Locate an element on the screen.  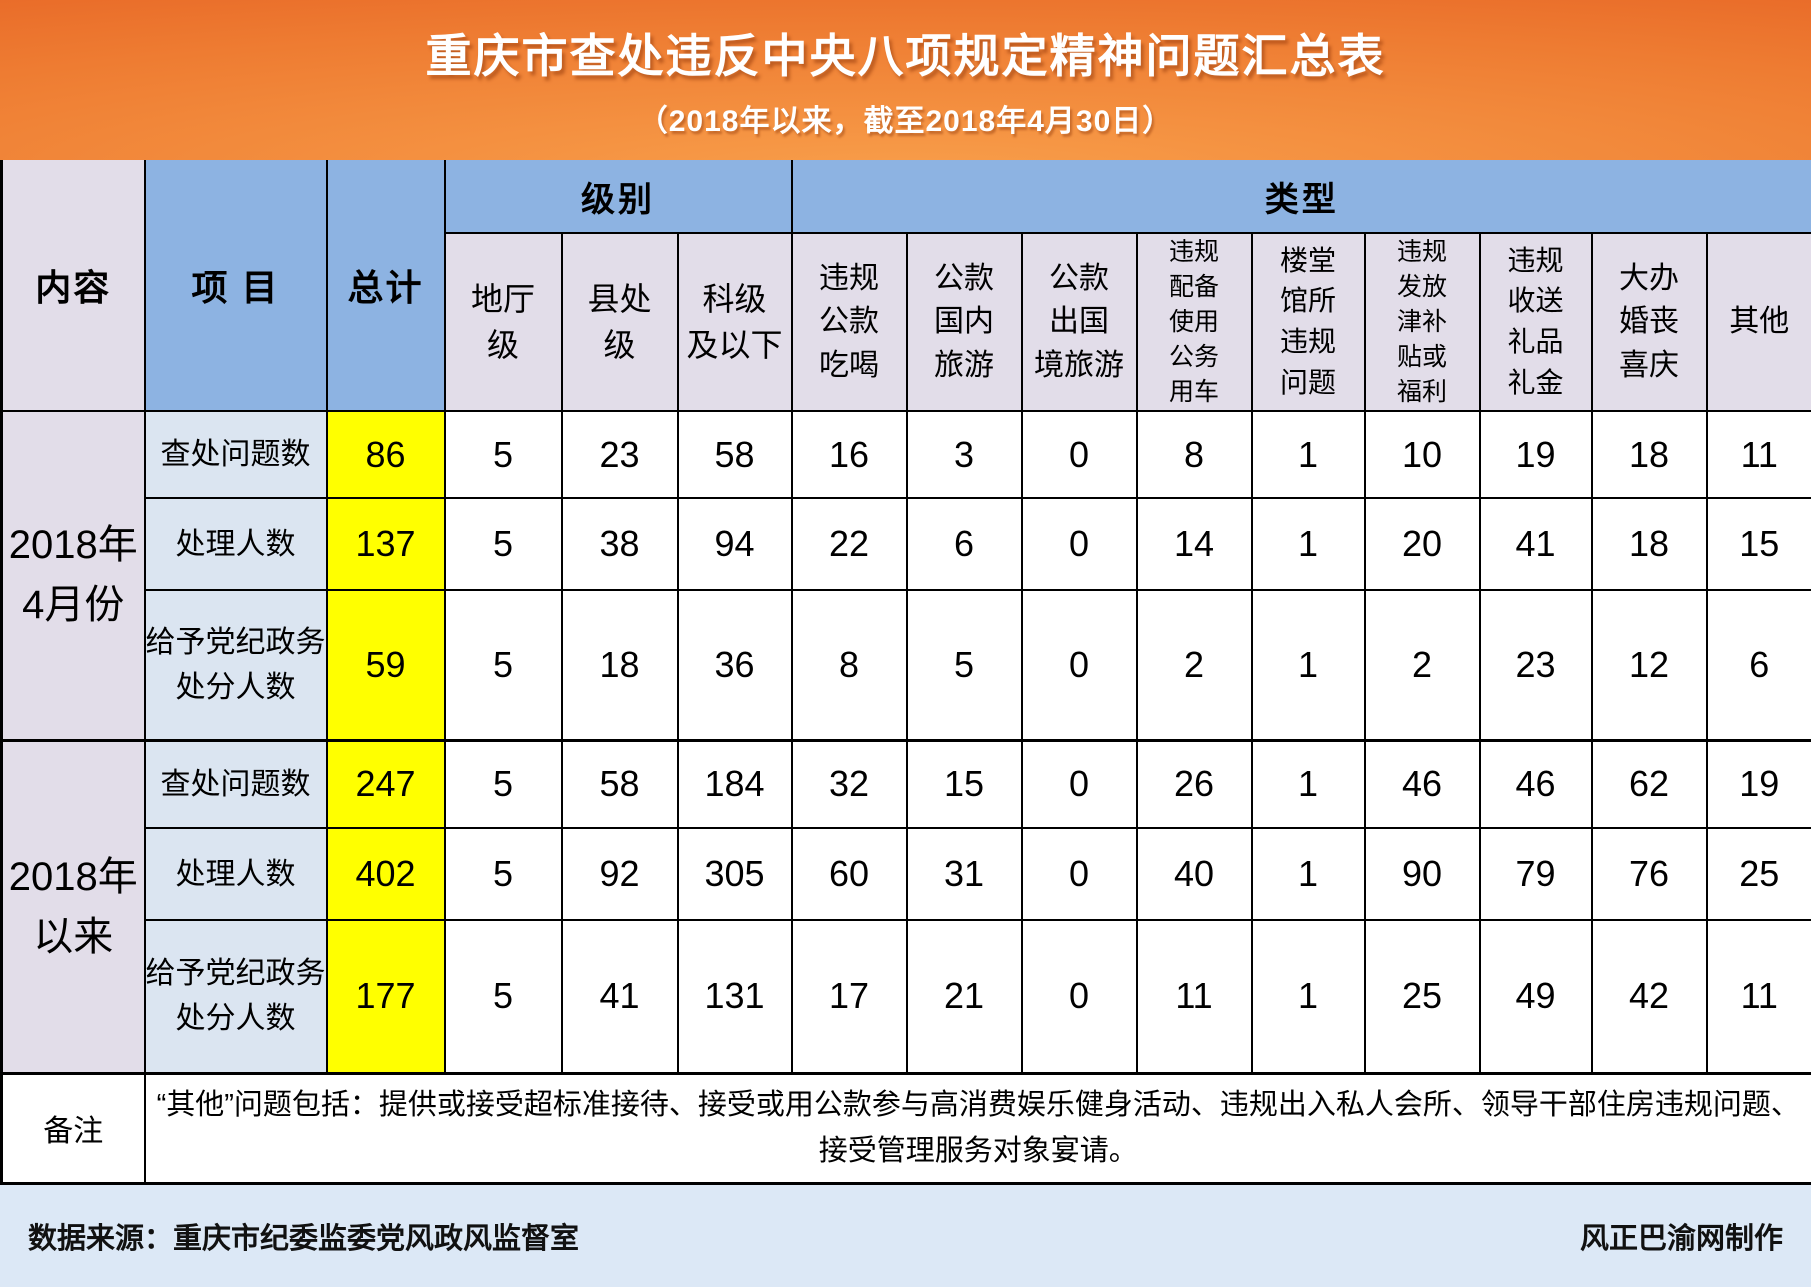
cell-s1-r2-v1: 41 is located at coordinates (619, 996).